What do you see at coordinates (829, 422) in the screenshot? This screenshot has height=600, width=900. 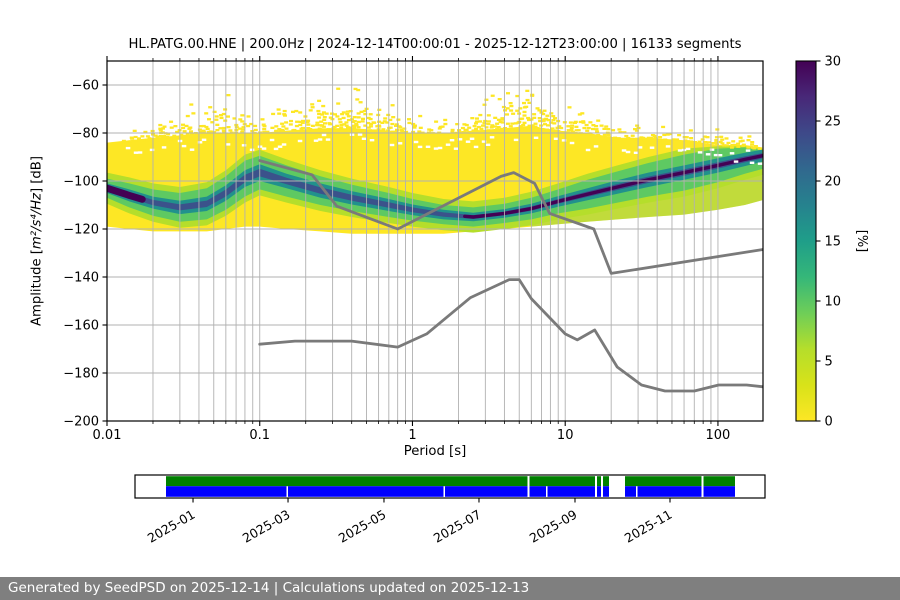 I see `colorbar-tick-label: 0` at bounding box center [829, 422].